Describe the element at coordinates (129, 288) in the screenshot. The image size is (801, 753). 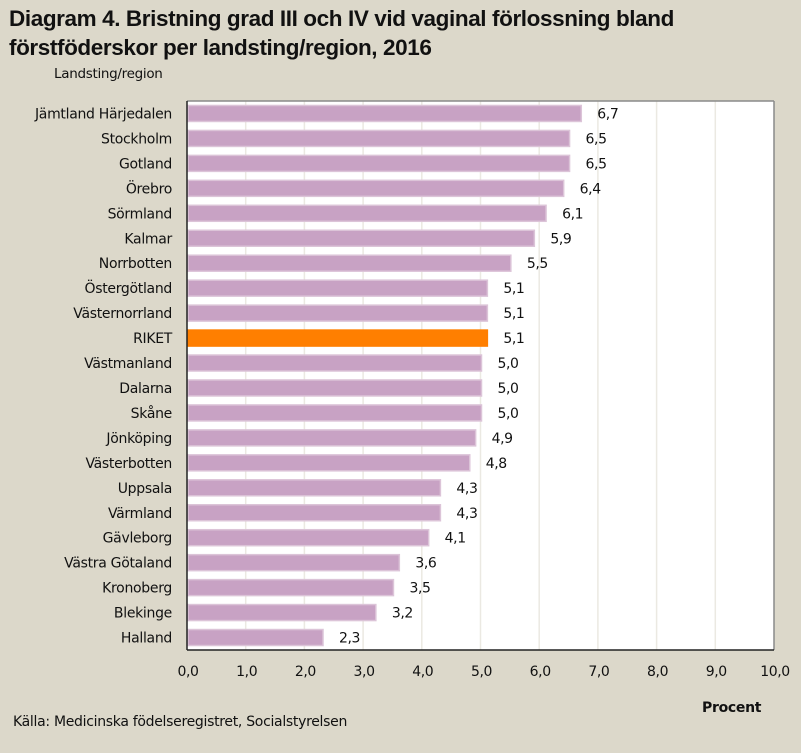
I see `category-label: Östergötland` at that location.